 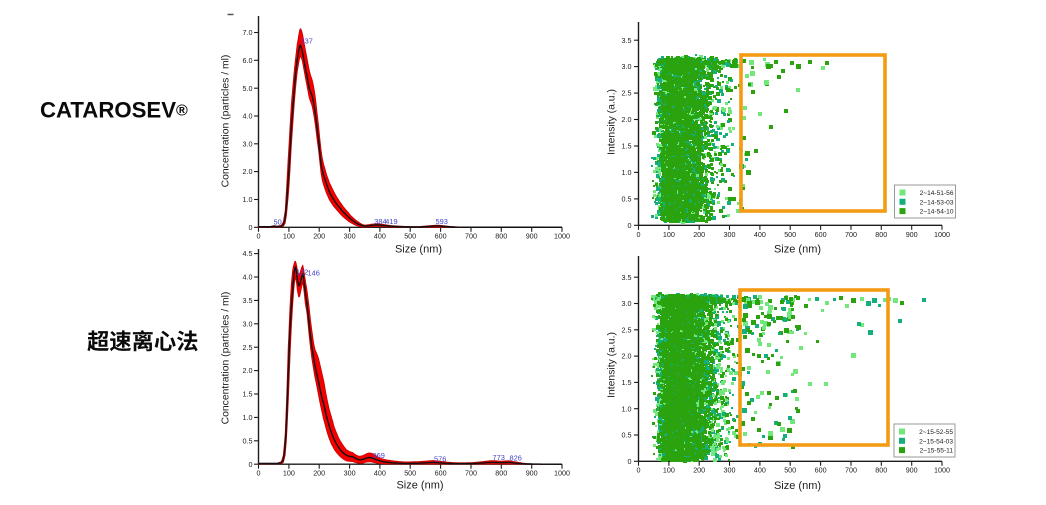 I want to click on svg-text: 2~15-52-55, so click(x=936, y=432).